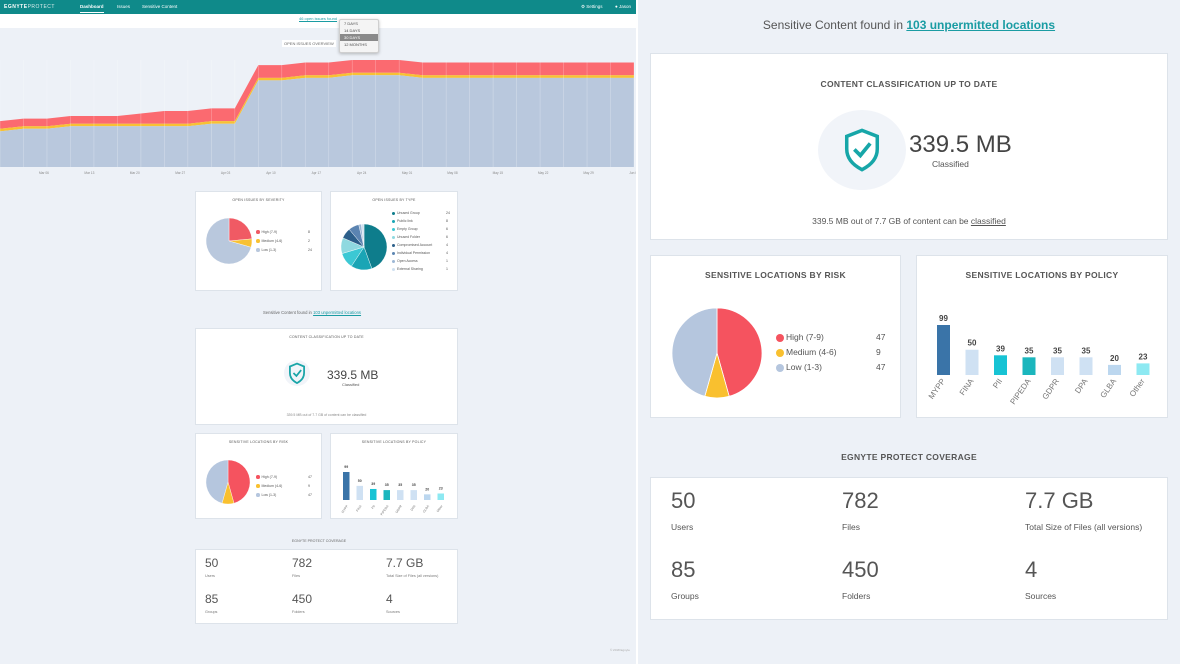 Image resolution: width=1180 pixels, height=664 pixels. What do you see at coordinates (353, 375) in the screenshot?
I see `classified-size: 339.5 MB` at bounding box center [353, 375].